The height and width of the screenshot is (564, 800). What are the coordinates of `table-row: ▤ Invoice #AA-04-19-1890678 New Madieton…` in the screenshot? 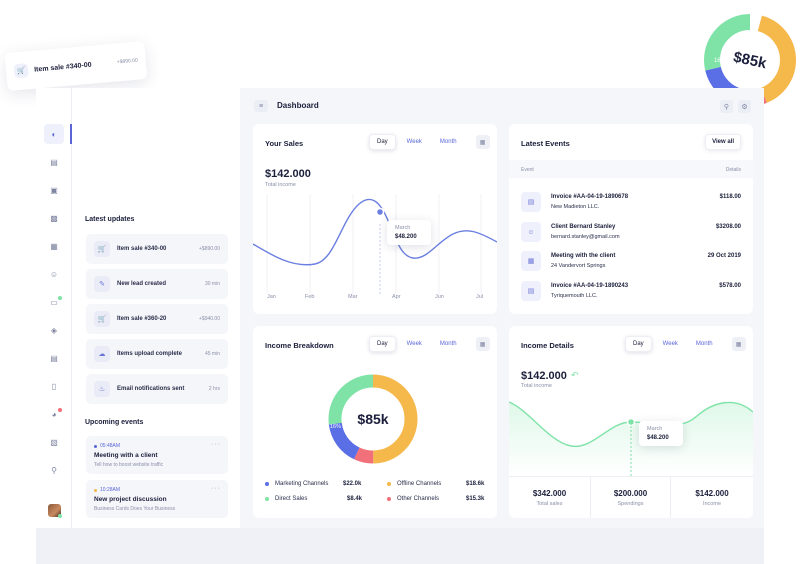 It's located at (631, 203).